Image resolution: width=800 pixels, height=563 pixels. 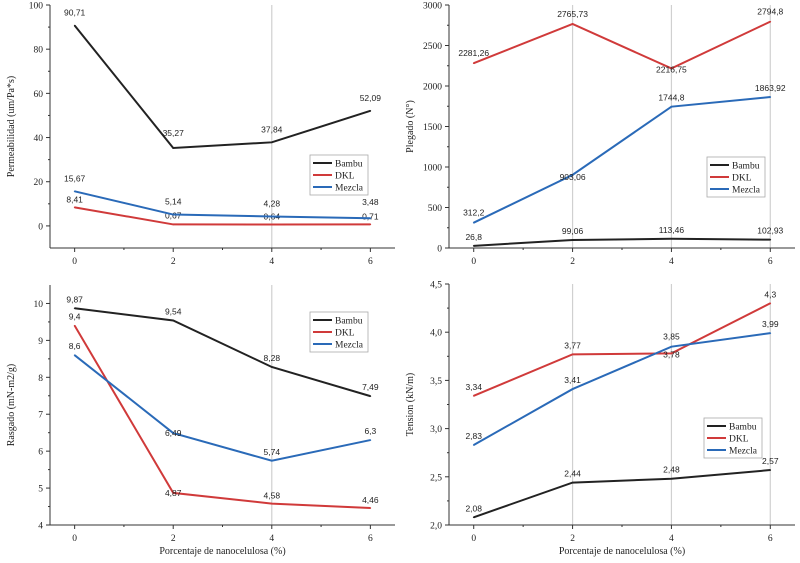 I want to click on data-label: 903,06, so click(x=573, y=177).